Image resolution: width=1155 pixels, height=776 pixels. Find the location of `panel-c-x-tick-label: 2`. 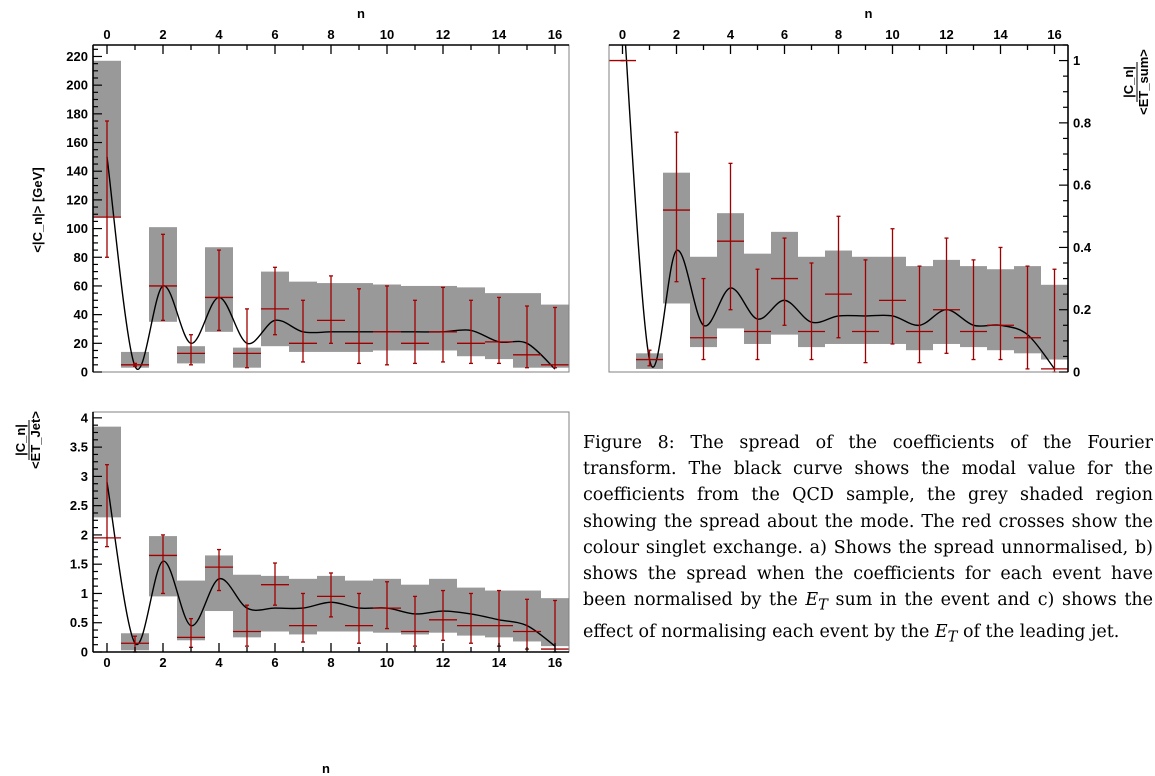

panel-c-x-tick-label: 2 is located at coordinates (162, 662).